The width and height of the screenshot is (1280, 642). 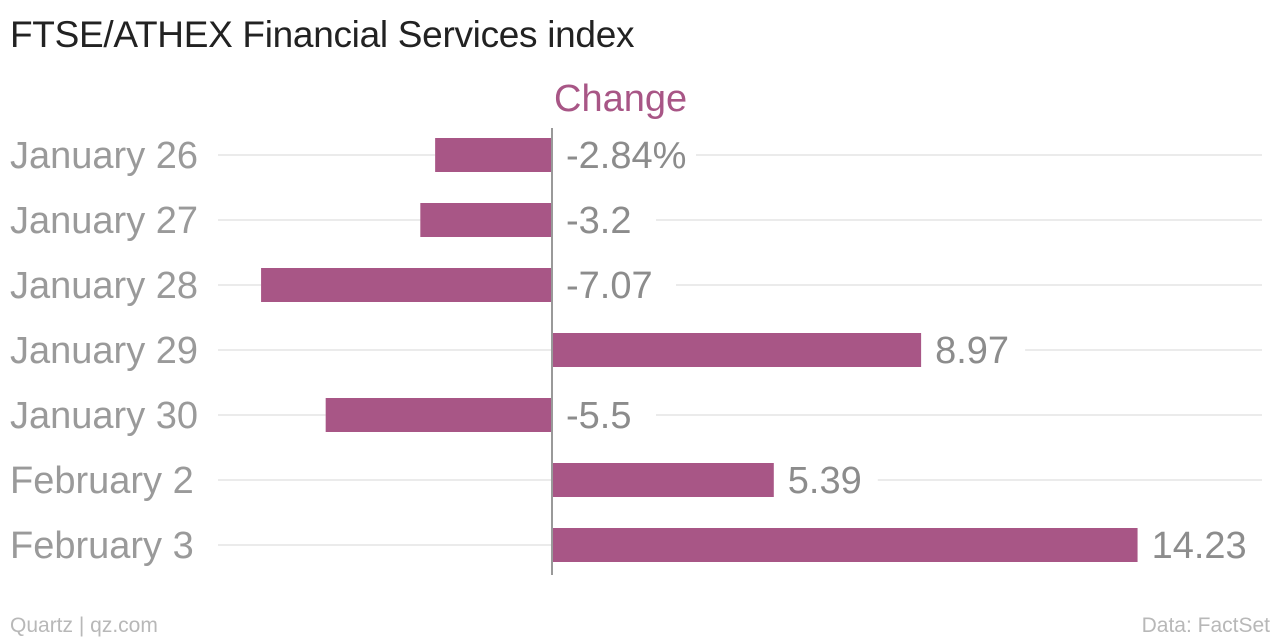 What do you see at coordinates (1199, 546) in the screenshot?
I see `data-label: 14.23` at bounding box center [1199, 546].